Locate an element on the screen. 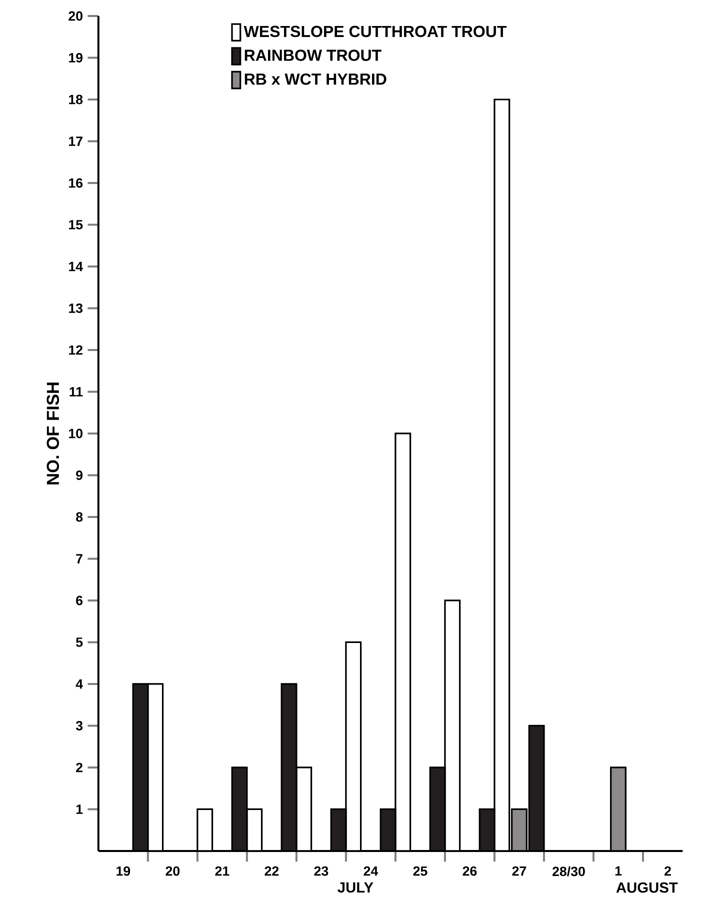  y-tick-label: 13 is located at coordinates (75, 308).